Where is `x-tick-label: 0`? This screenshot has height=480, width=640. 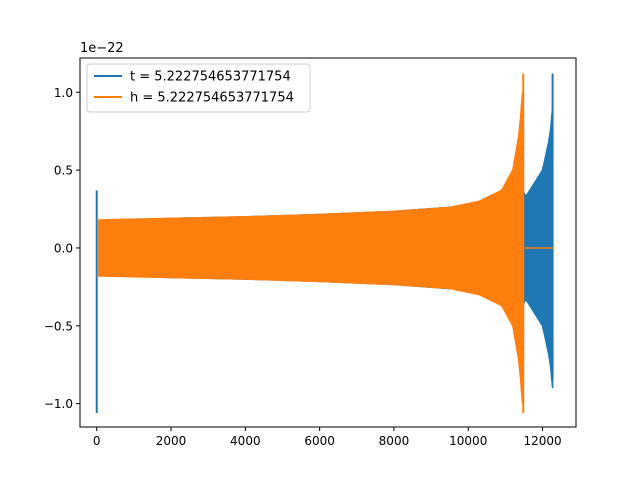
x-tick-label: 0 is located at coordinates (97, 441).